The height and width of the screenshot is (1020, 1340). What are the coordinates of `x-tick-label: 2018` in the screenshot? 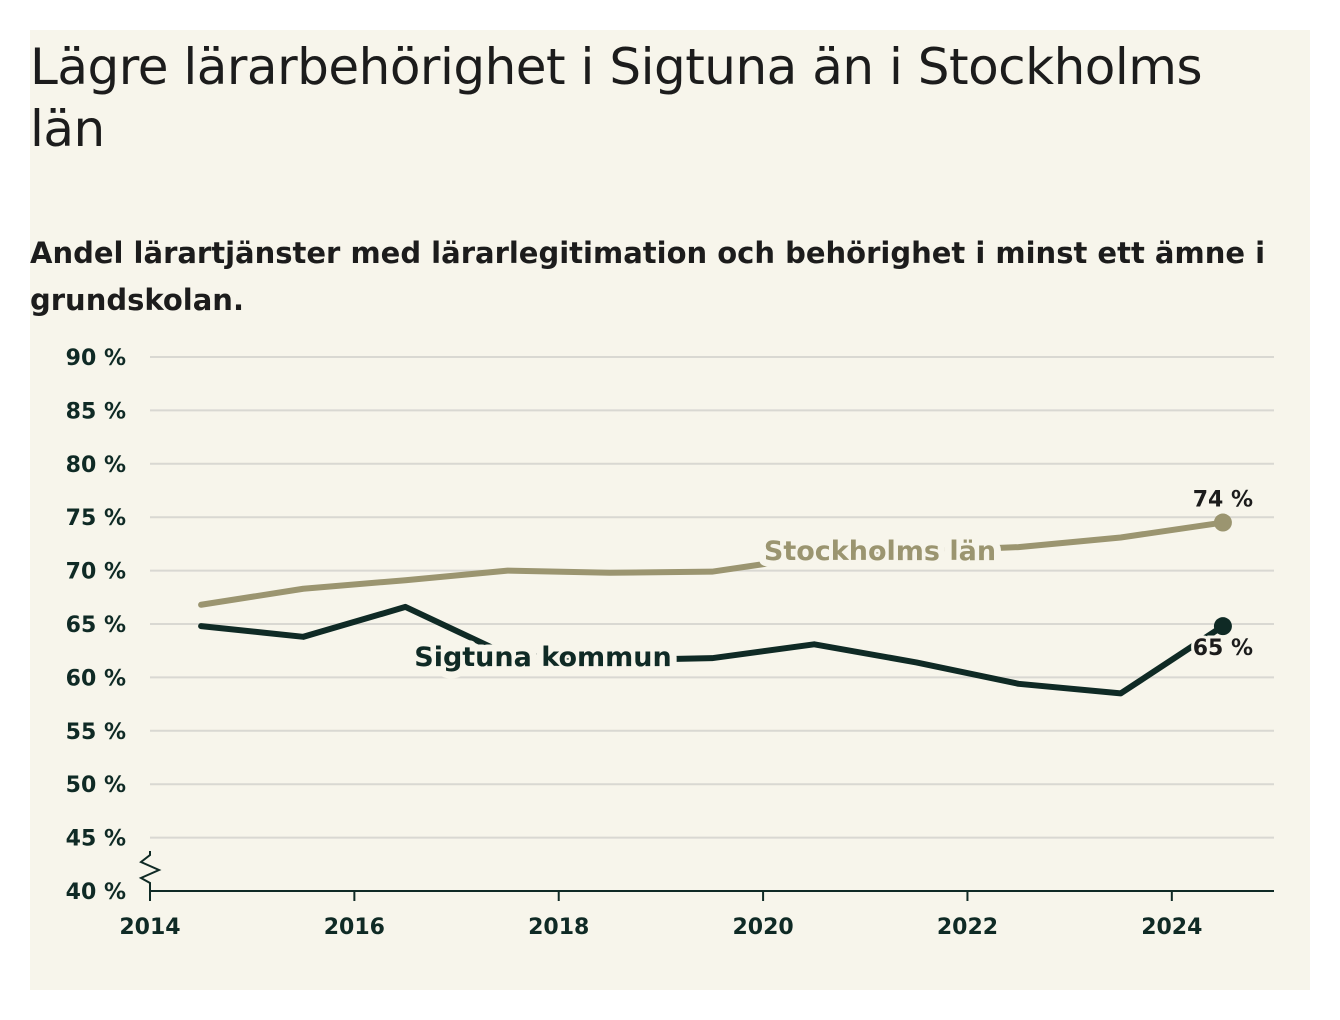 It's located at (558, 927).